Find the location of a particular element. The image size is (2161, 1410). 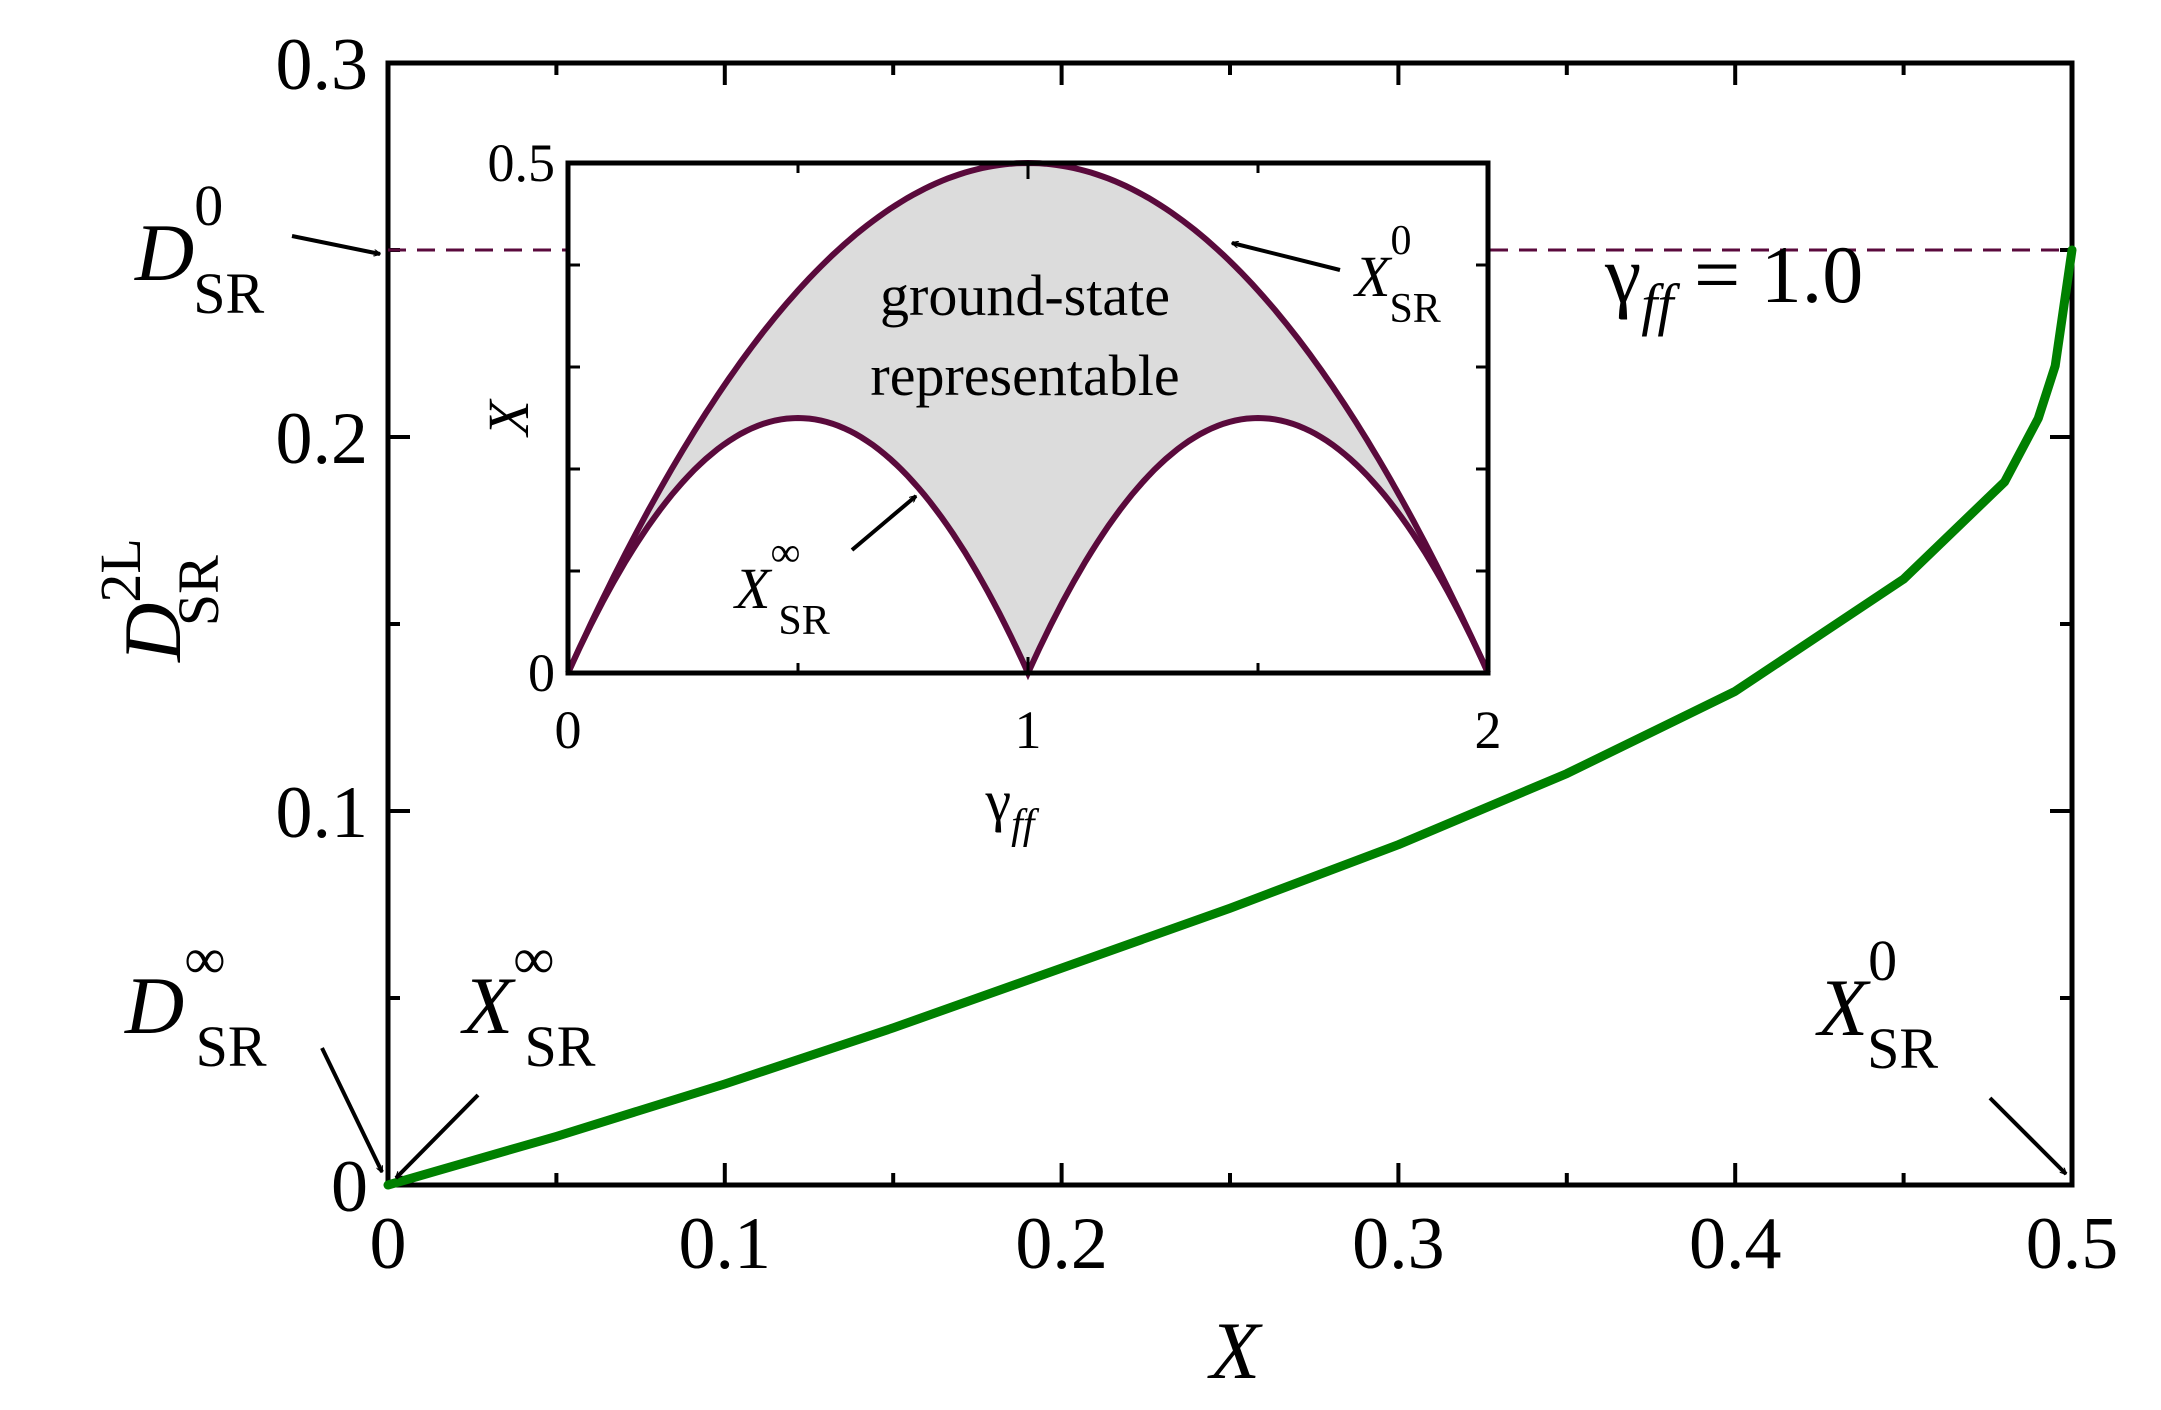

main-x-tick-label: 0.1 is located at coordinates (725, 1244).